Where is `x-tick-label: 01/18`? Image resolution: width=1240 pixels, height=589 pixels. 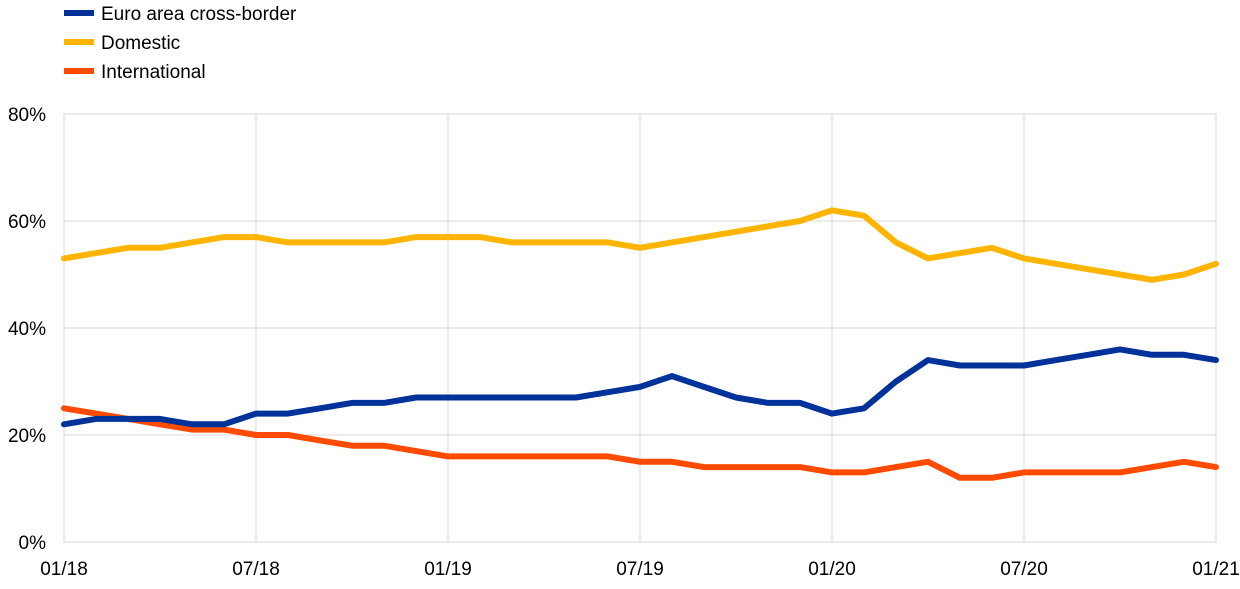 x-tick-label: 01/18 is located at coordinates (64, 569).